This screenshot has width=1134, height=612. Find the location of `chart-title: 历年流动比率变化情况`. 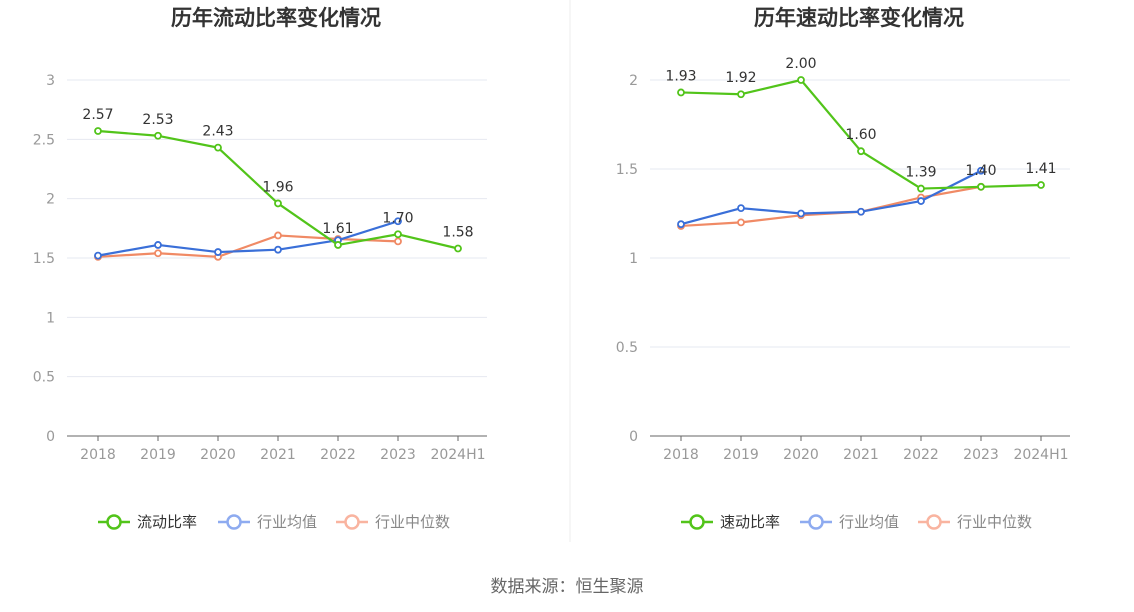

chart-title: 历年流动比率变化情况 is located at coordinates (276, 18).